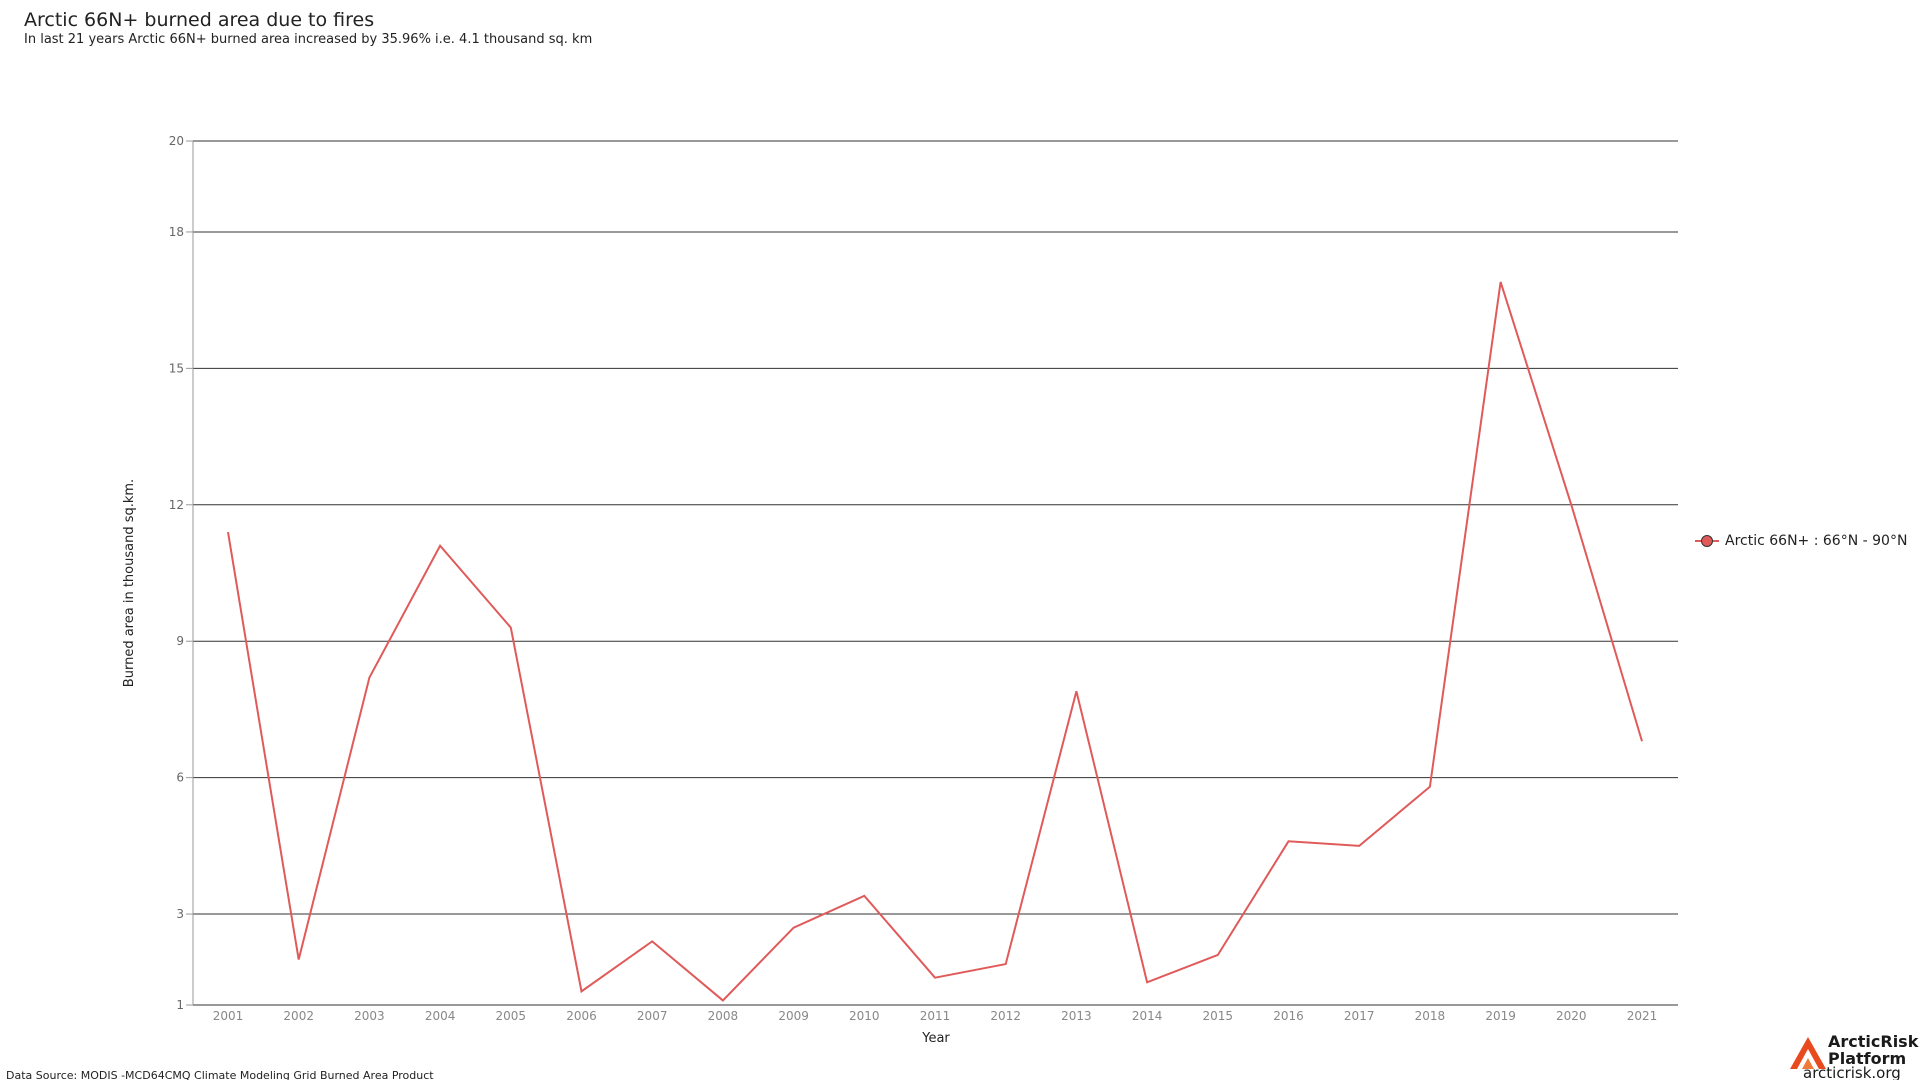 The height and width of the screenshot is (1080, 1920). I want to click on y-tick-label: 12, so click(176, 505).